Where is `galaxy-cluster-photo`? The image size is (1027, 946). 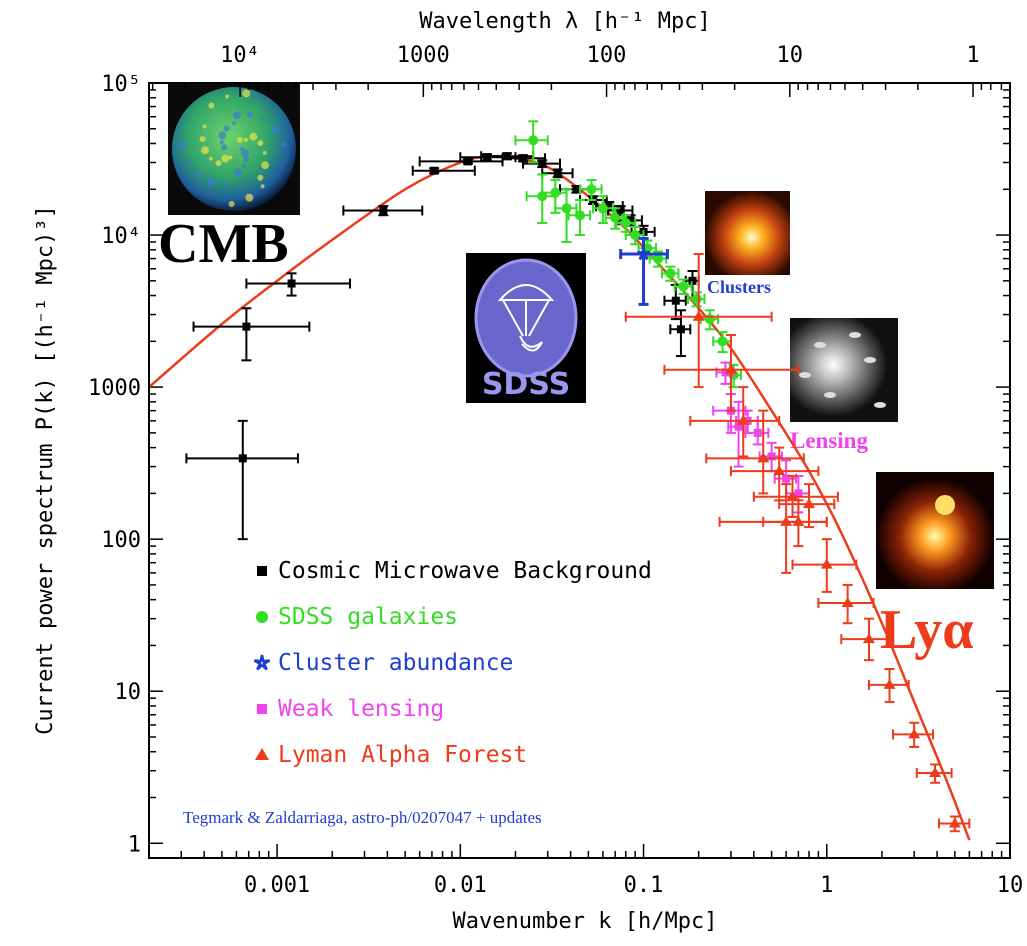
galaxy-cluster-photo is located at coordinates (747, 233).